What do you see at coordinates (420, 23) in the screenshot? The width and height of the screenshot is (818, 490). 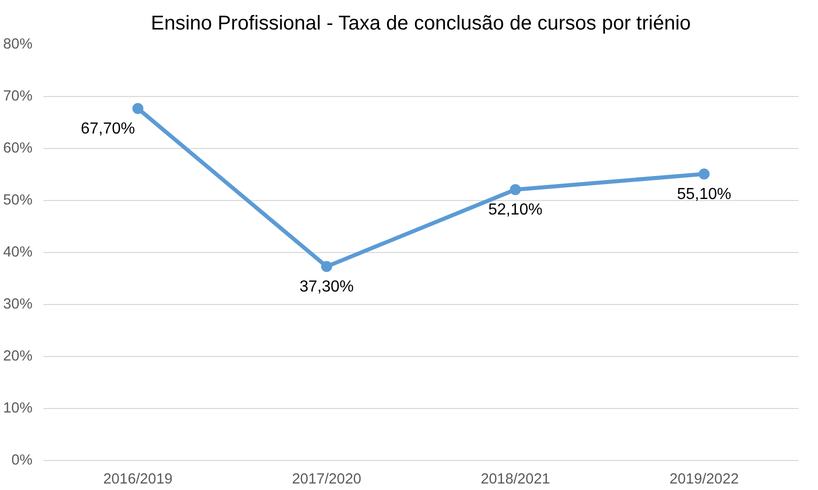 I see `chart-title: Ensino Profissional - Taxa de conclusão de cursos por triénio` at bounding box center [420, 23].